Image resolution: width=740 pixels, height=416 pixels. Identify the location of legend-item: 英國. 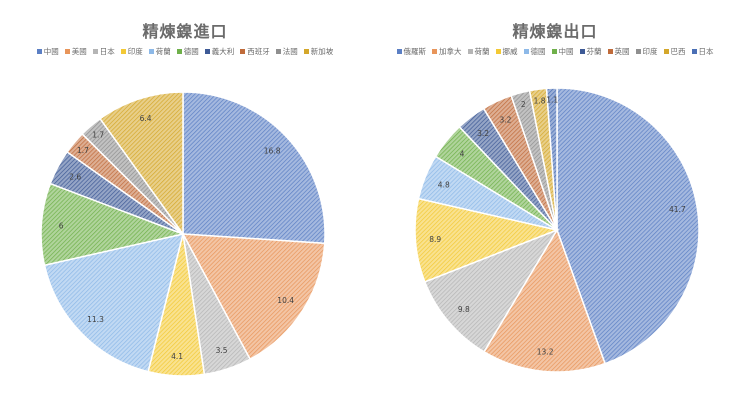
(618, 51).